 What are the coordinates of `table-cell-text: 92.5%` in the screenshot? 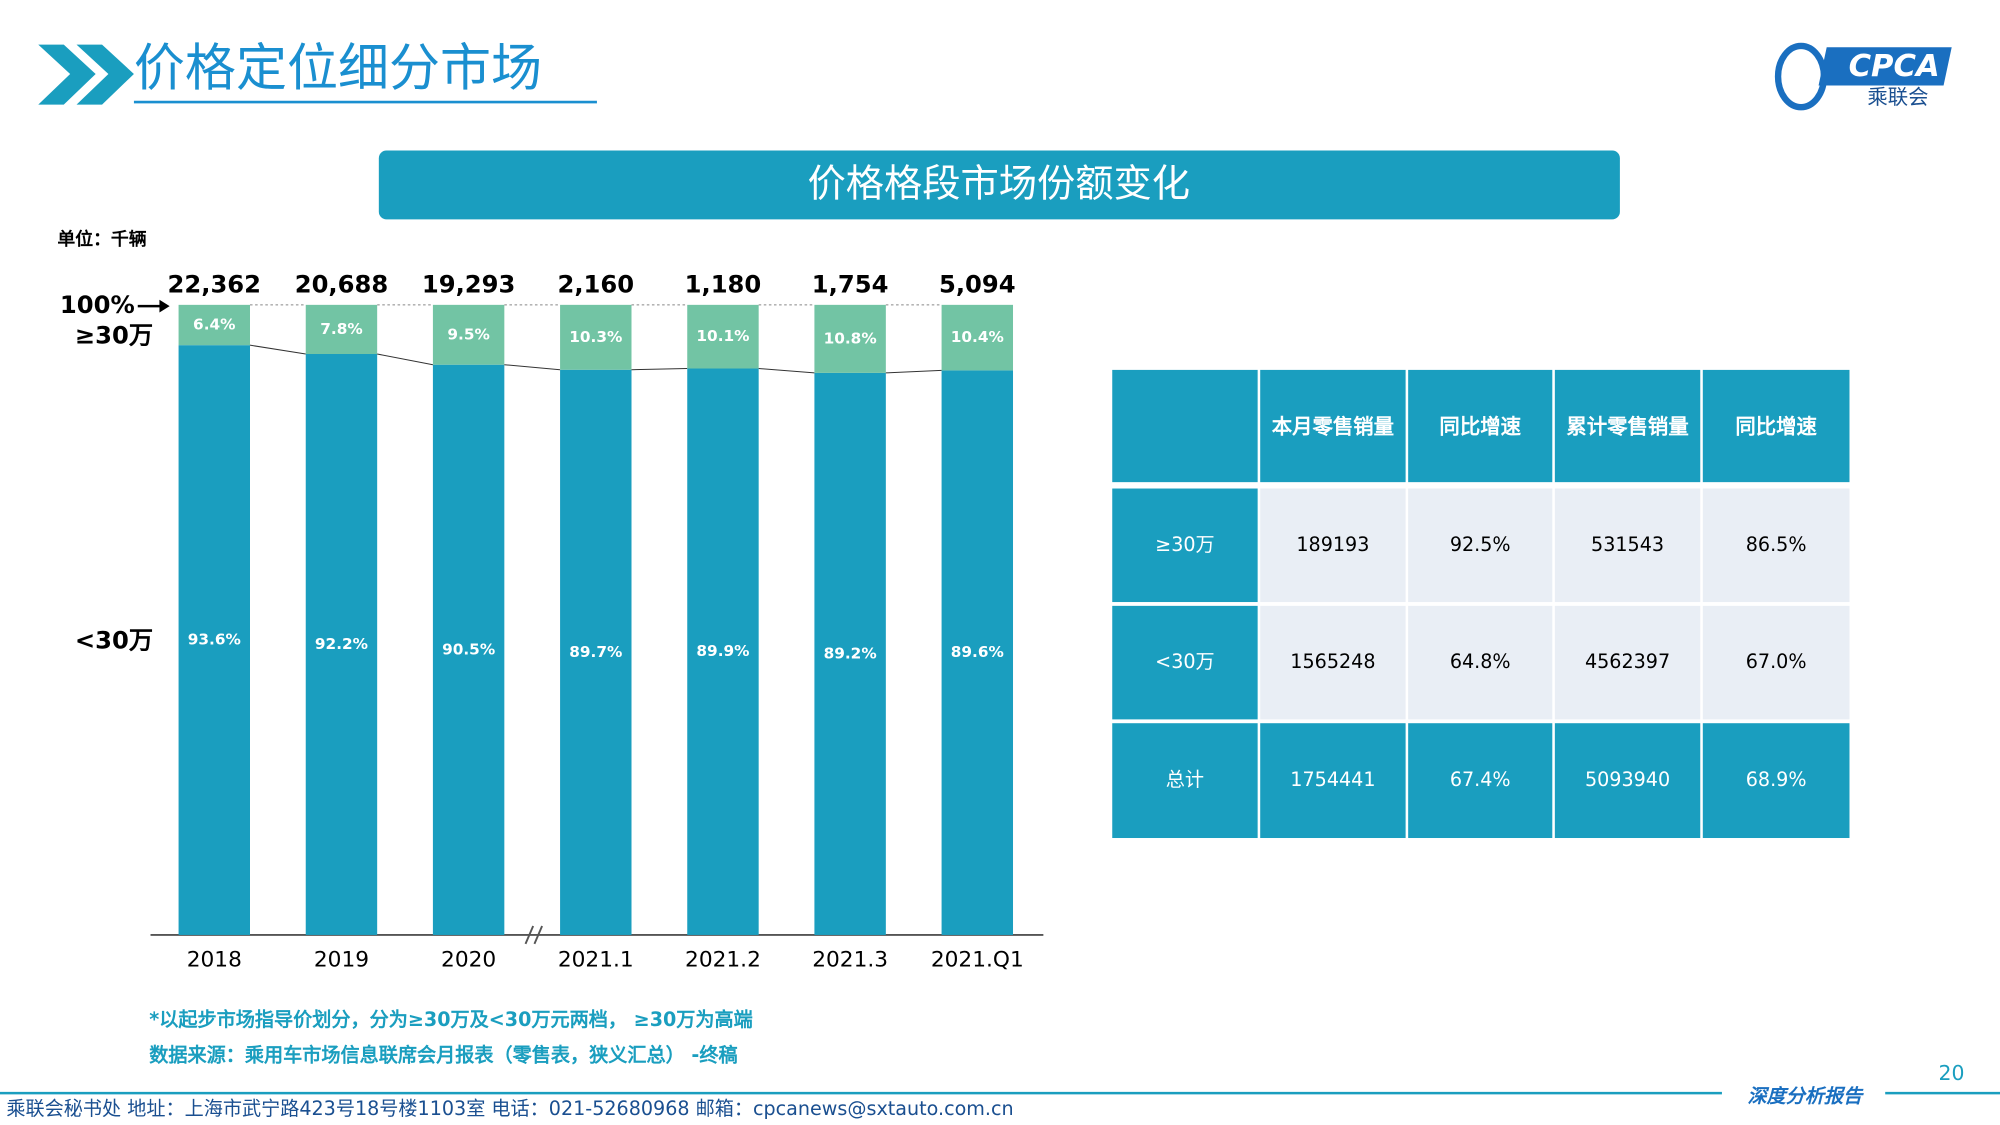 It's located at (1480, 544).